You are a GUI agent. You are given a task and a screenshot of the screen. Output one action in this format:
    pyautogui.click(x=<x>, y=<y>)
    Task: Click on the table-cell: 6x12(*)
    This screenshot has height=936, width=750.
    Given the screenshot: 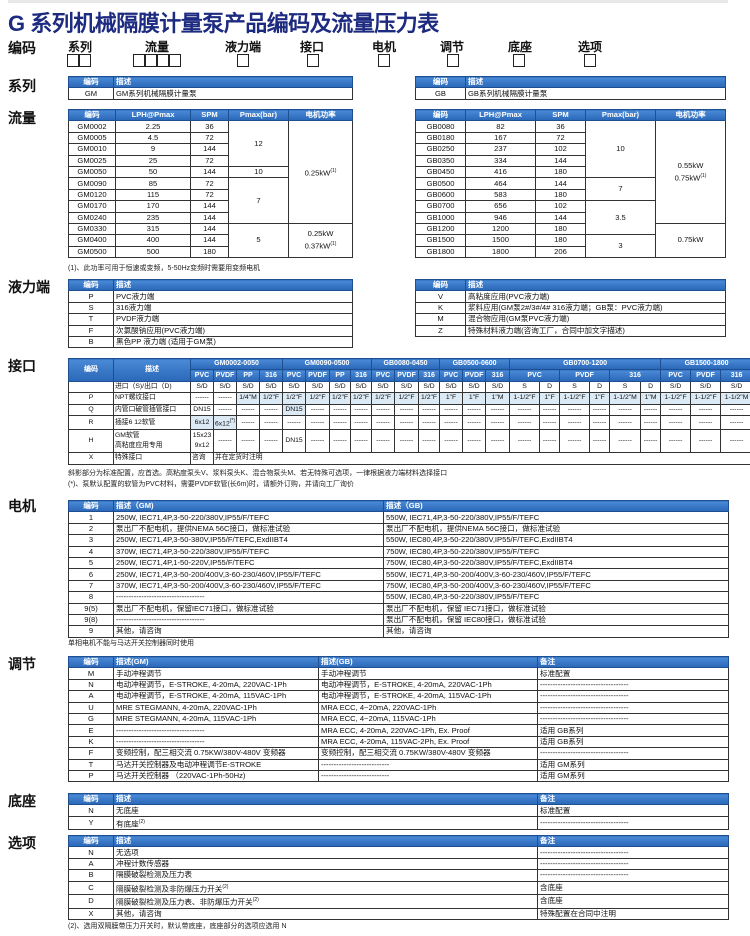 What is the action you would take?
    pyautogui.click(x=225, y=422)
    